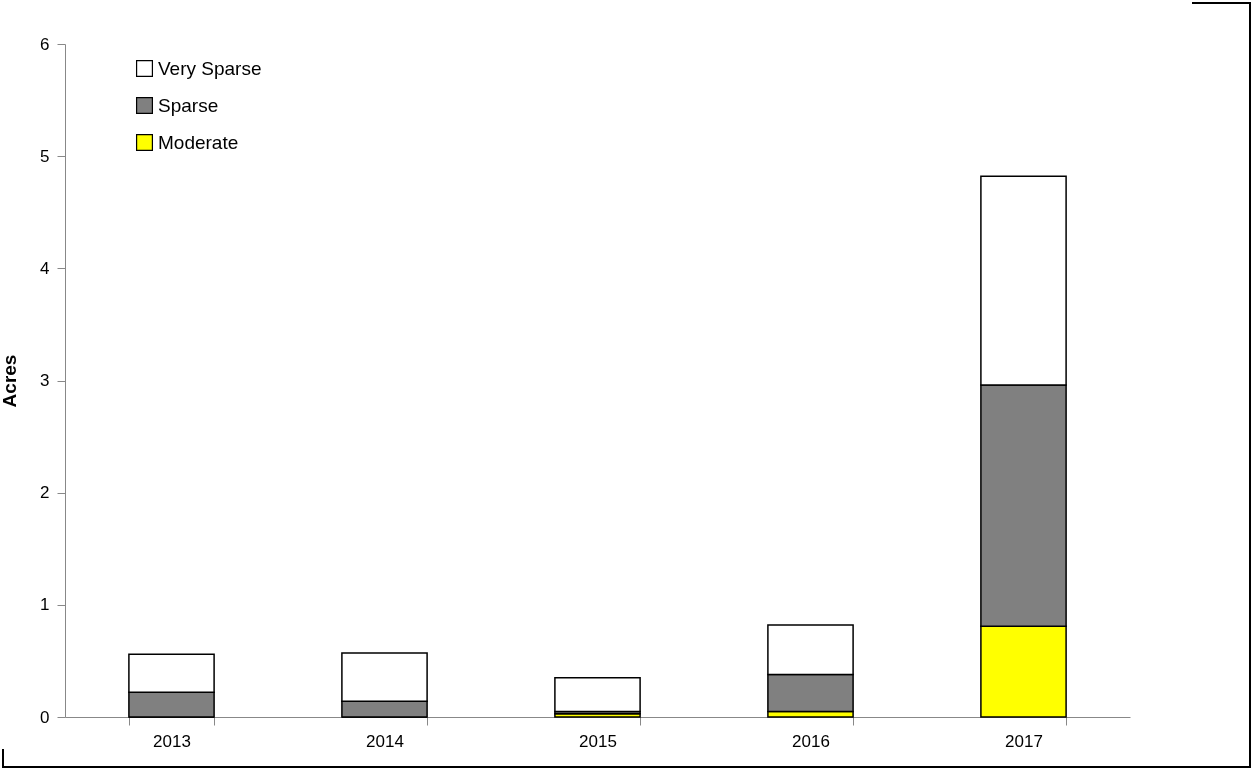 Image resolution: width=1257 pixels, height=774 pixels. Describe the element at coordinates (188, 105) in the screenshot. I see `legend-label: Sparse` at that location.